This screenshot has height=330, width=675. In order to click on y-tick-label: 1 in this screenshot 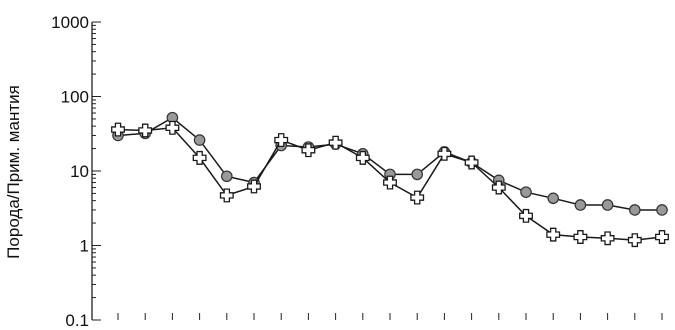, I will do `click(84, 246)`.